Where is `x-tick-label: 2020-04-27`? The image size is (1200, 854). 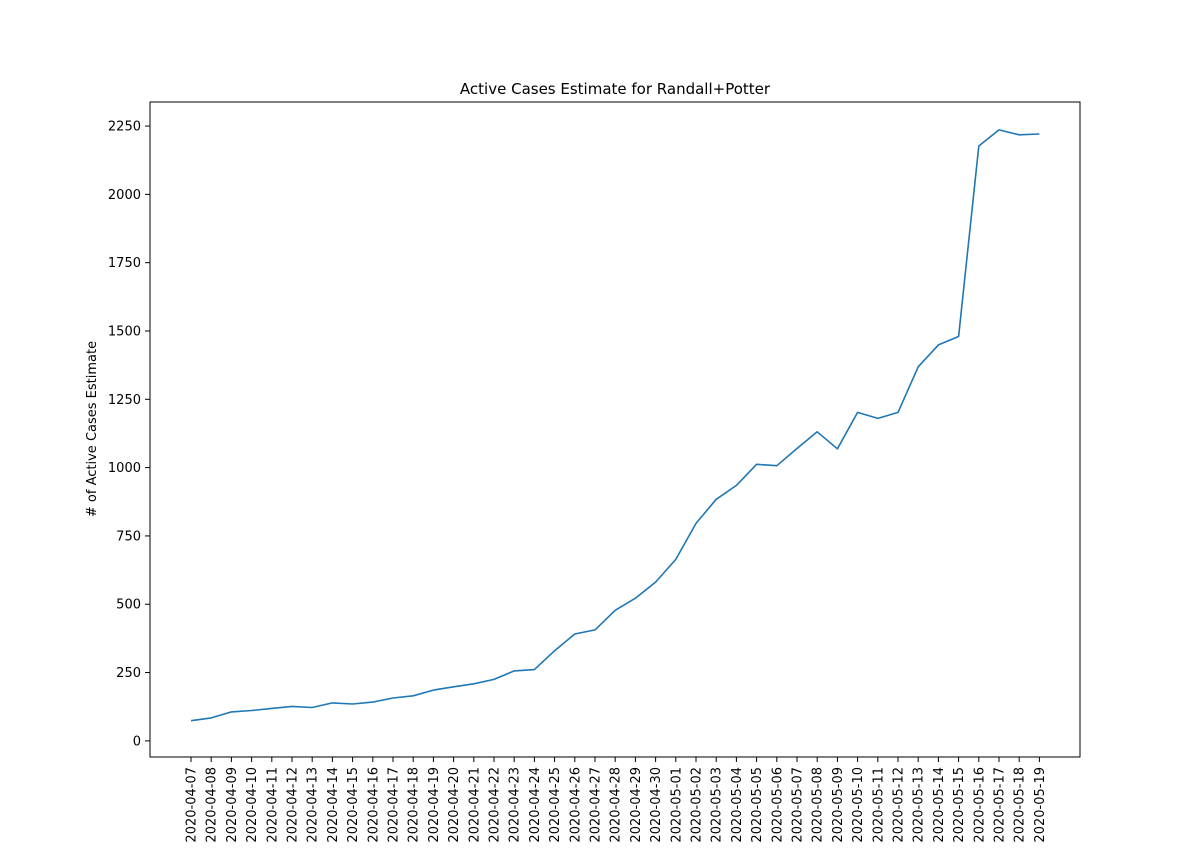
x-tick-label: 2020-04-27 is located at coordinates (596, 805).